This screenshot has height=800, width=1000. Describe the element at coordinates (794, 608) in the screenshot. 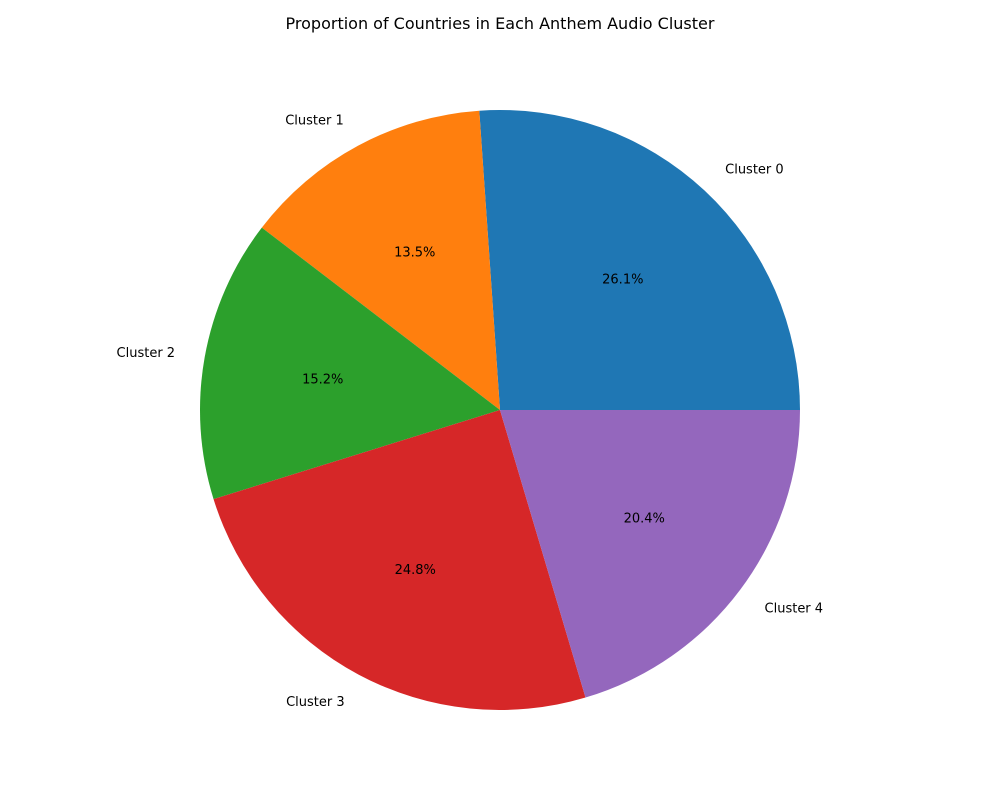

I see `slice-label-cluster-4: Cluster 4` at that location.